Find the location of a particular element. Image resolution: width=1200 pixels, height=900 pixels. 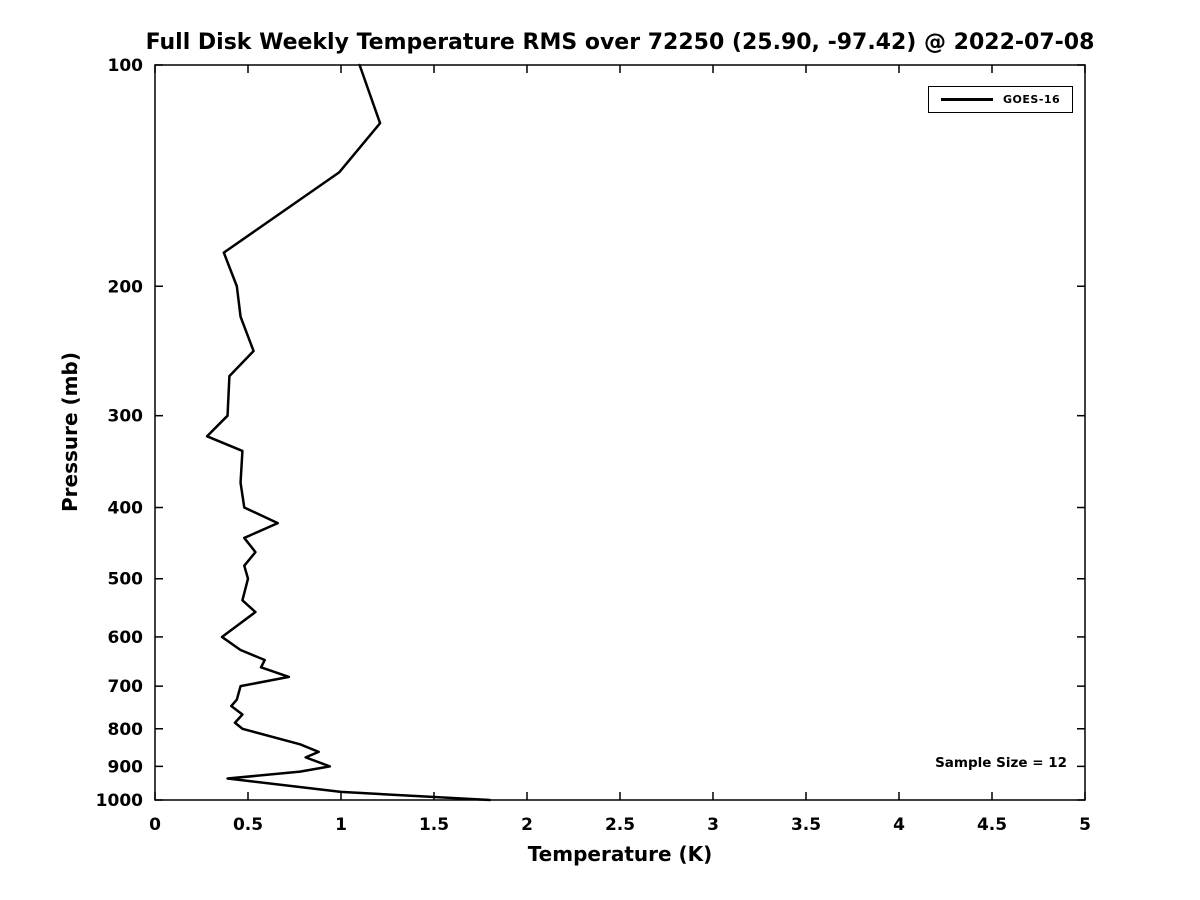

y-tick-label: 600 is located at coordinates (126, 638).